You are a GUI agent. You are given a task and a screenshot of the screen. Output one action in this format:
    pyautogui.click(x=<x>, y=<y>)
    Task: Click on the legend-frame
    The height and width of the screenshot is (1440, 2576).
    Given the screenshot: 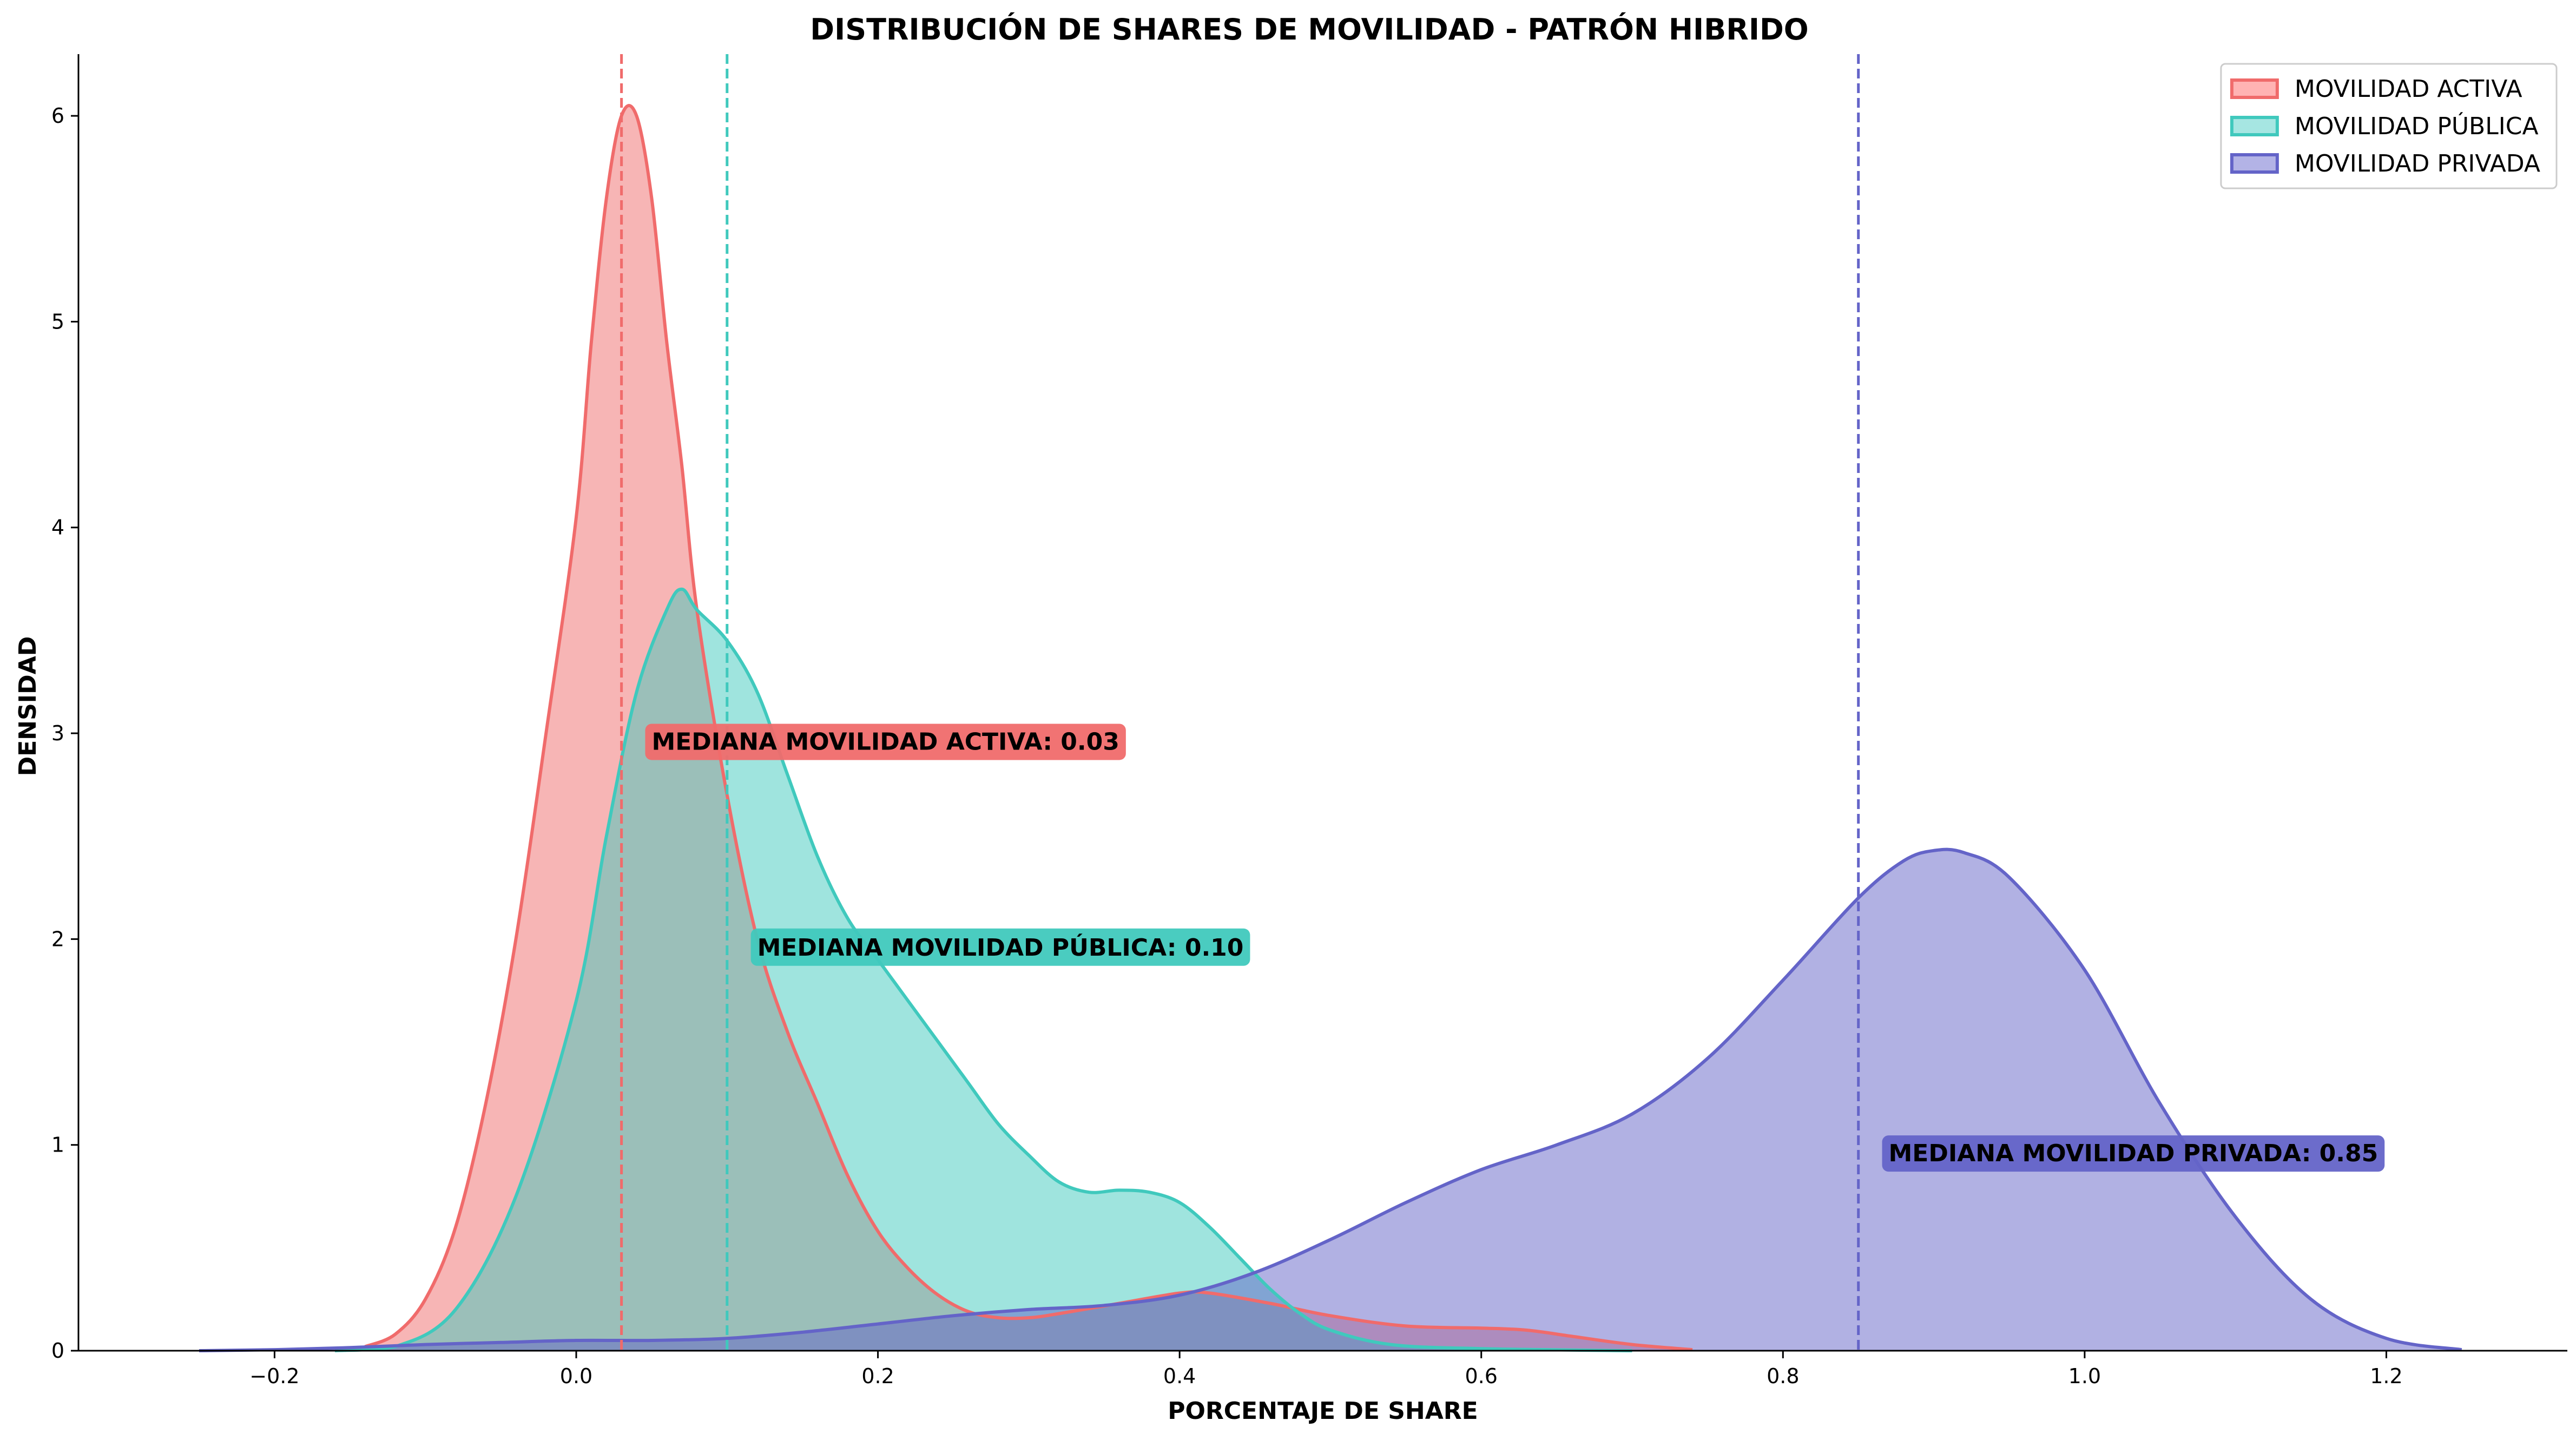 What is the action you would take?
    pyautogui.click(x=2389, y=126)
    